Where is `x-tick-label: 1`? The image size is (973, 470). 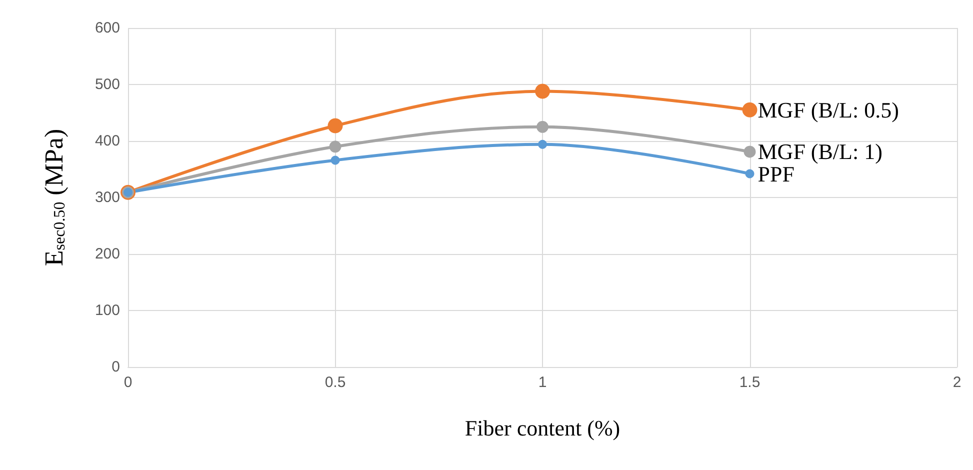
x-tick-label: 1 is located at coordinates (542, 382).